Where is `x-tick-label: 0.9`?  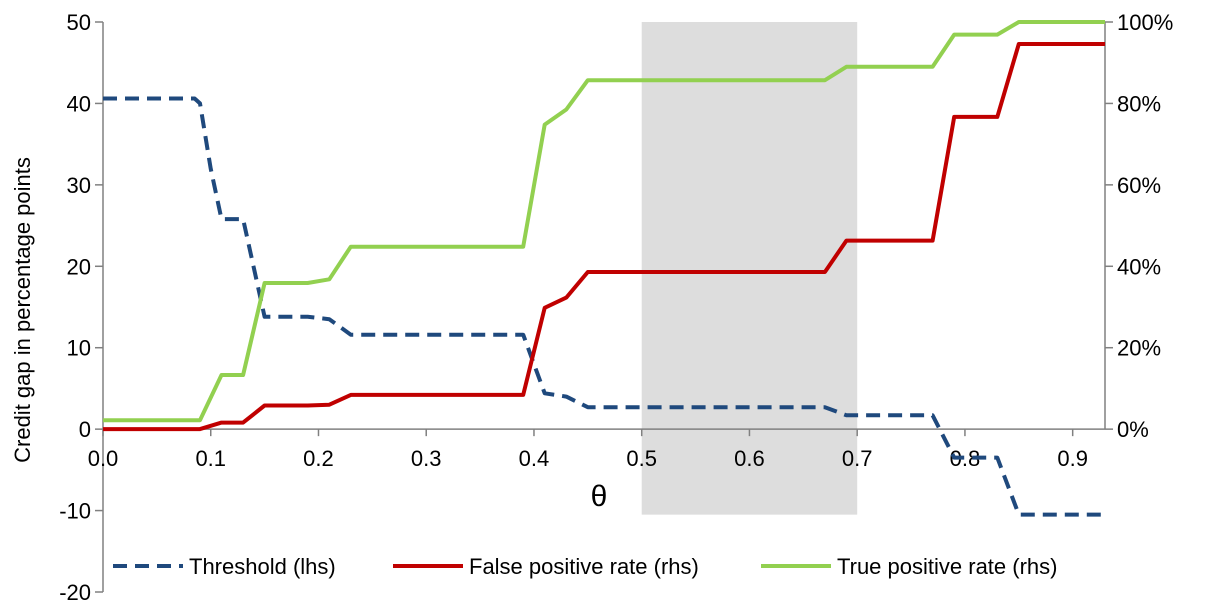
x-tick-label: 0.9 is located at coordinates (1072, 458).